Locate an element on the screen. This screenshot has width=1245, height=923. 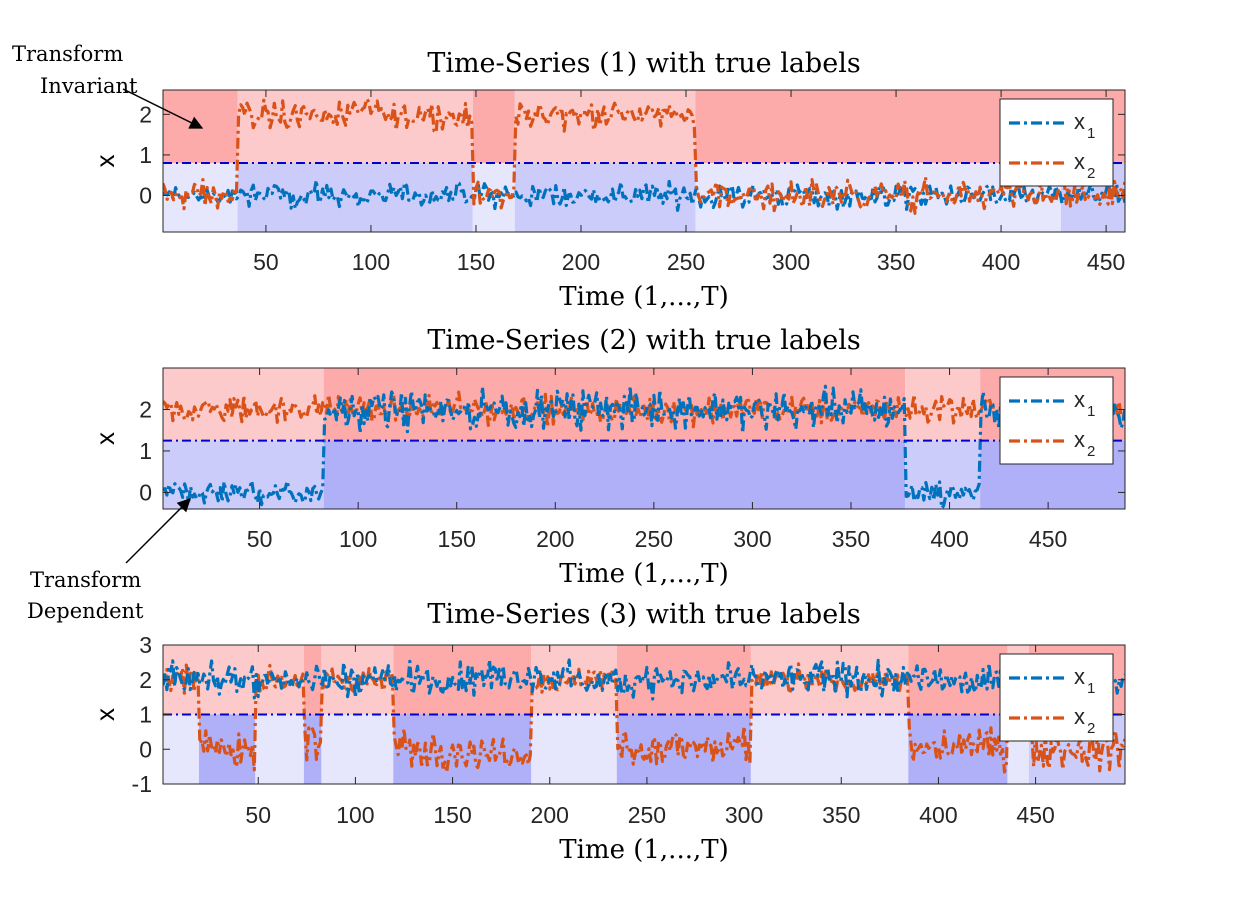
chart-title: Time-Series (3) with true labels is located at coordinates (643, 614).